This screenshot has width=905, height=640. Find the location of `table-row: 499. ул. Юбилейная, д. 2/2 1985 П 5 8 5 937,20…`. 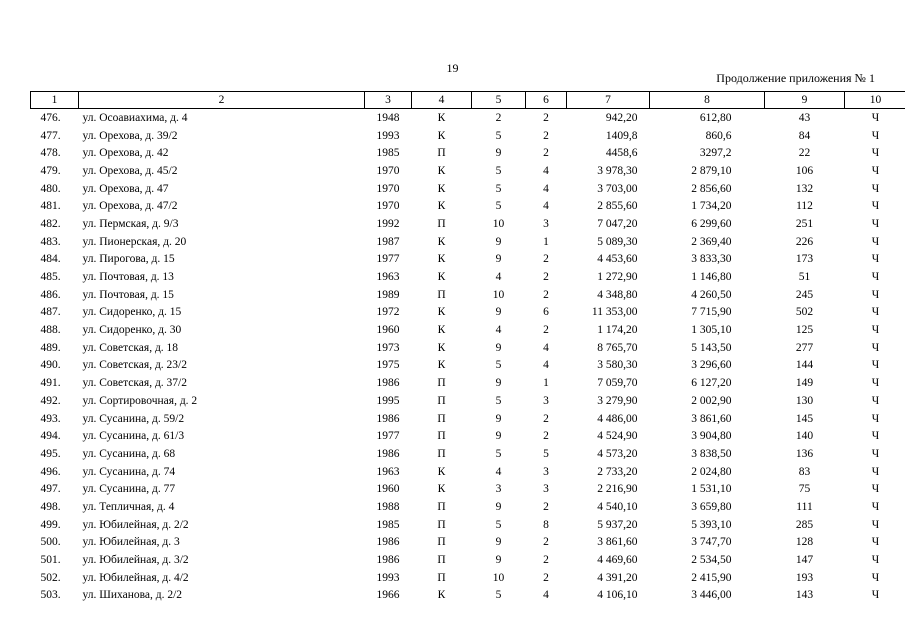

table-row: 499. ул. Юбилейная, д. 2/2 1985 П 5 8 5 937,20… is located at coordinates (468, 525).